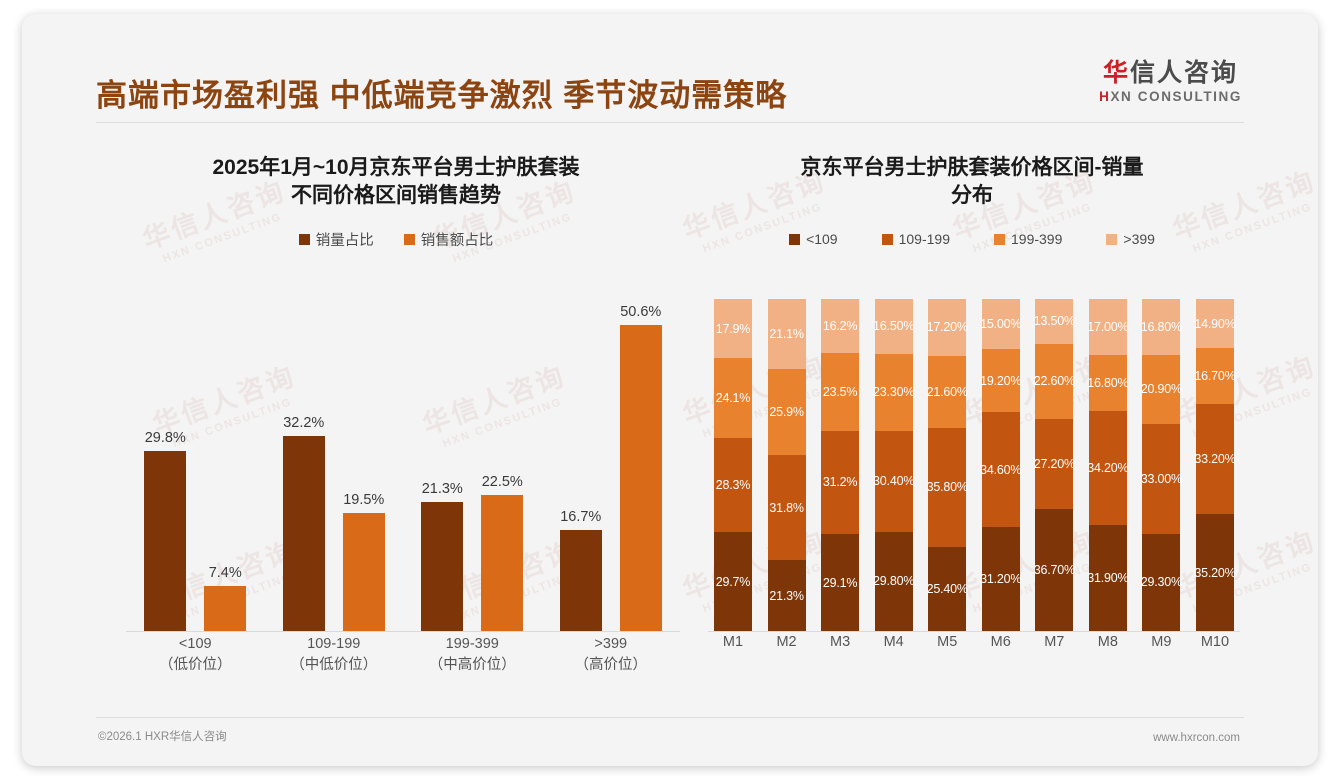 The width and height of the screenshot is (1340, 780). I want to click on stack-segment-199-399-M10: 16.70%, so click(1215, 376).